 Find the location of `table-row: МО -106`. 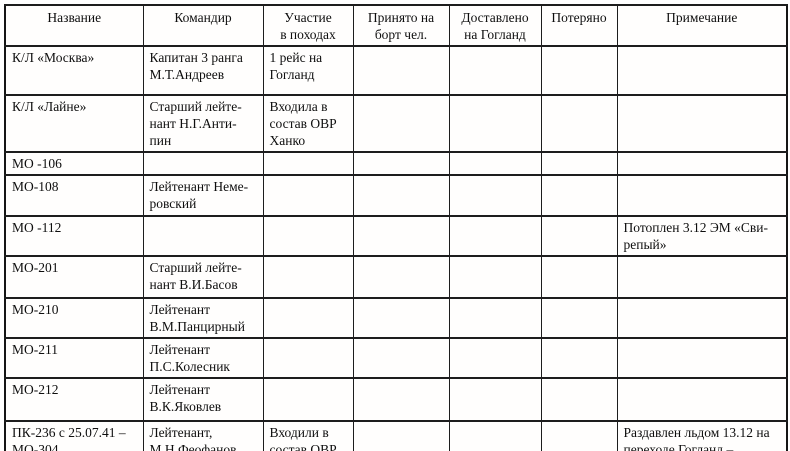

table-row: МО -106 is located at coordinates (396, 163).